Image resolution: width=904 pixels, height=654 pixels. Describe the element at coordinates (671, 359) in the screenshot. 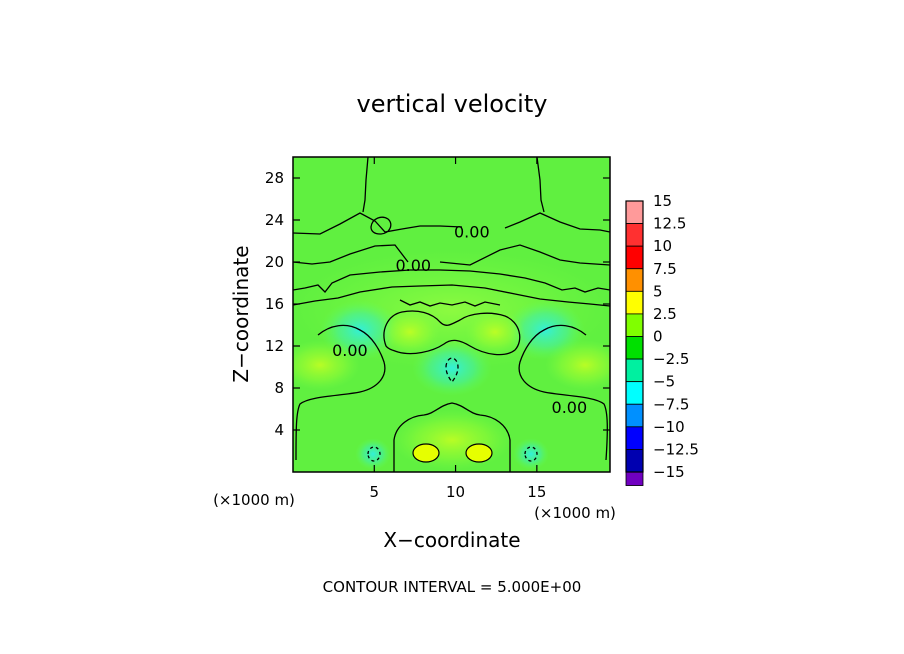

I see `colorbar-label: −2.5` at that location.